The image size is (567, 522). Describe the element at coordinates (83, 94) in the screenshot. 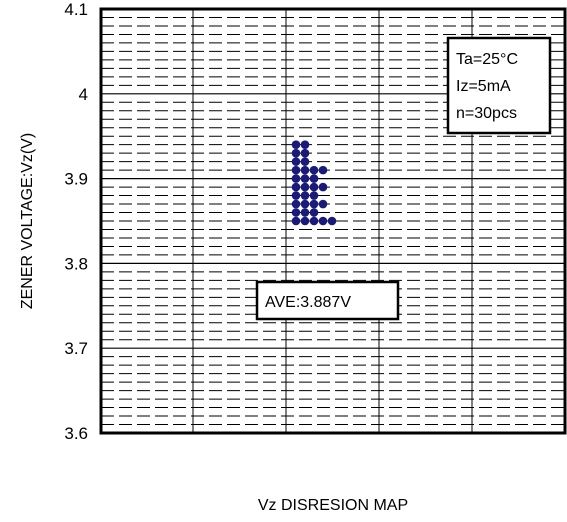

I see `y-tick-label: 4` at that location.